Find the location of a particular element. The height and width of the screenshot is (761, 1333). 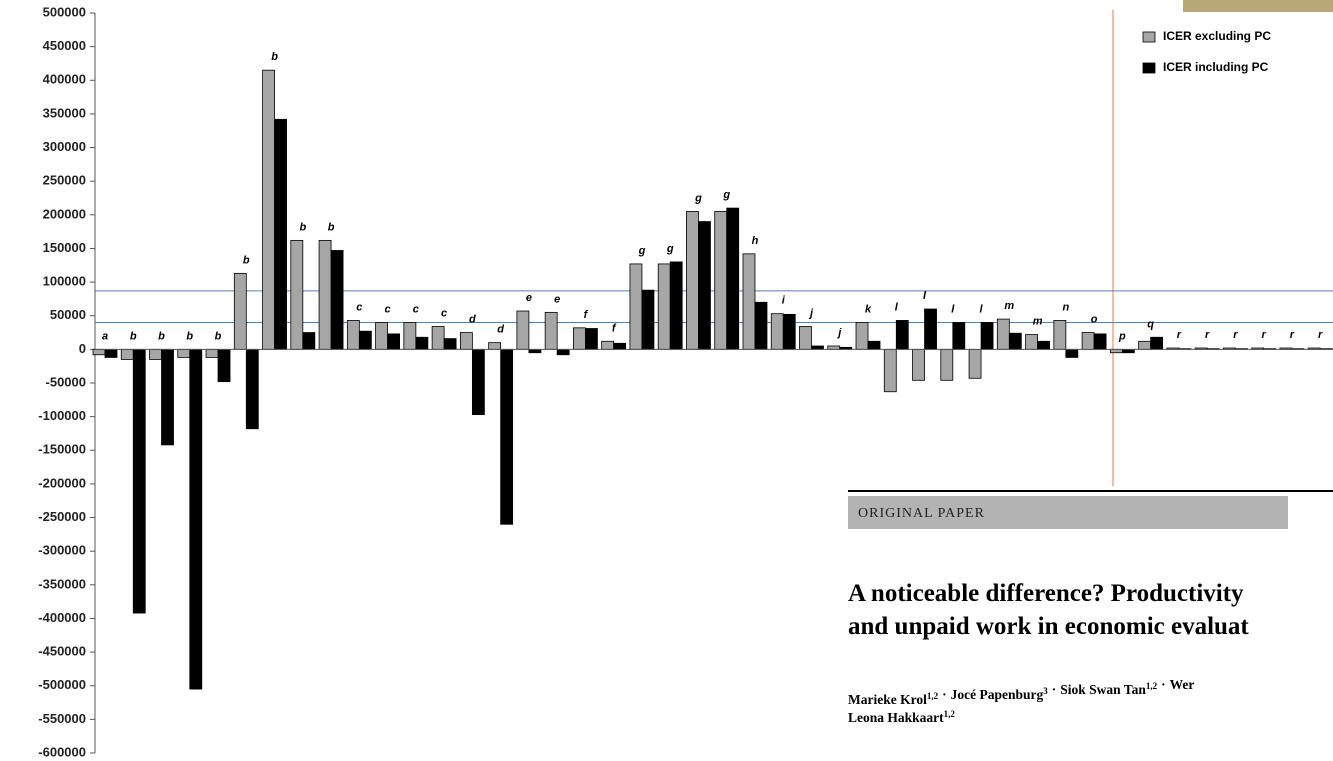

author-affiliation: 3 is located at coordinates (1045, 691).